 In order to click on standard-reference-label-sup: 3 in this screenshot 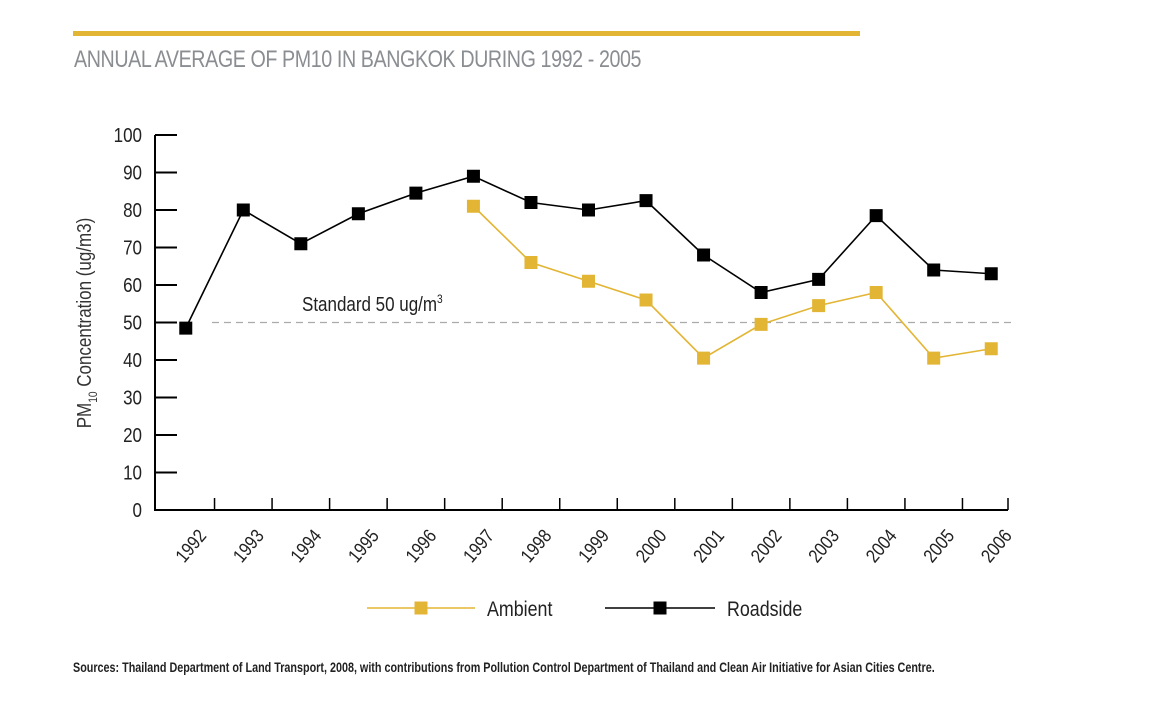, I will do `click(440, 299)`.